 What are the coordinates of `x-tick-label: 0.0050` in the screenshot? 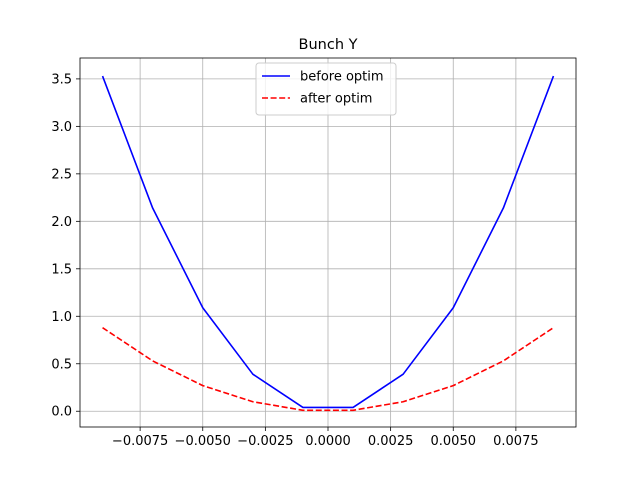 It's located at (454, 441).